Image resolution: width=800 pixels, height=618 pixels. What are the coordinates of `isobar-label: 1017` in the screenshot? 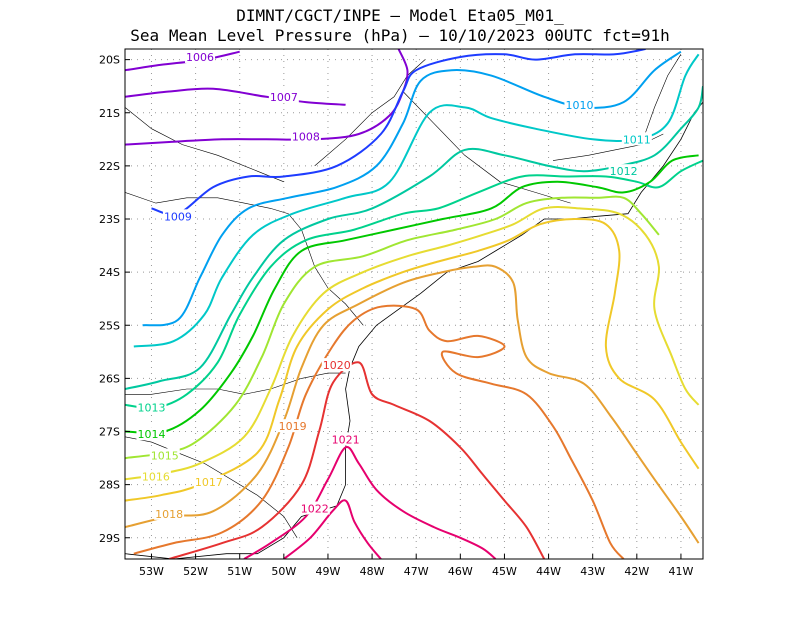 It's located at (209, 482).